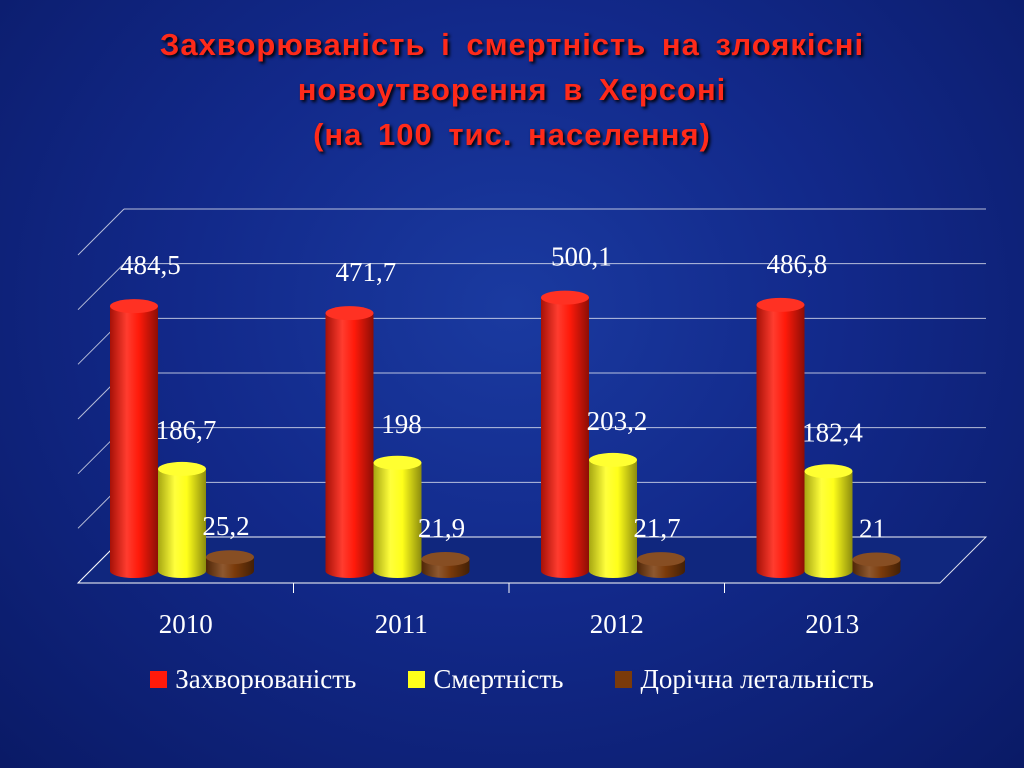  I want to click on bar-top-1-2011, so click(397, 462).